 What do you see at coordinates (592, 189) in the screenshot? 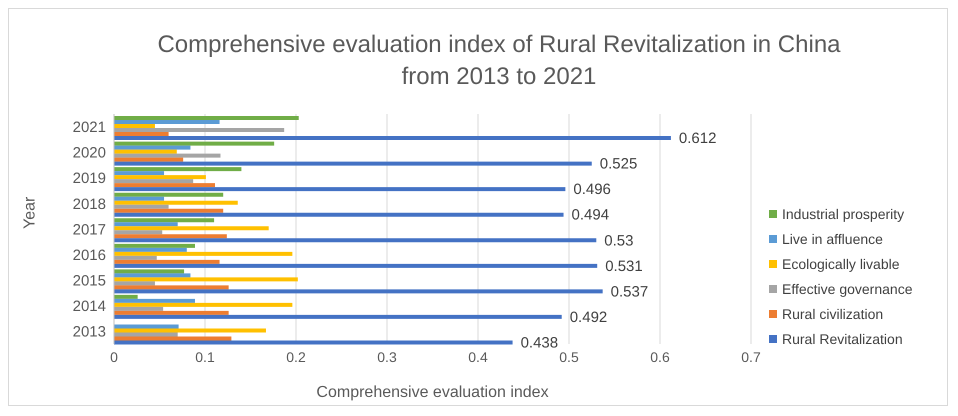
I see `data-label: 0.496` at bounding box center [592, 189].